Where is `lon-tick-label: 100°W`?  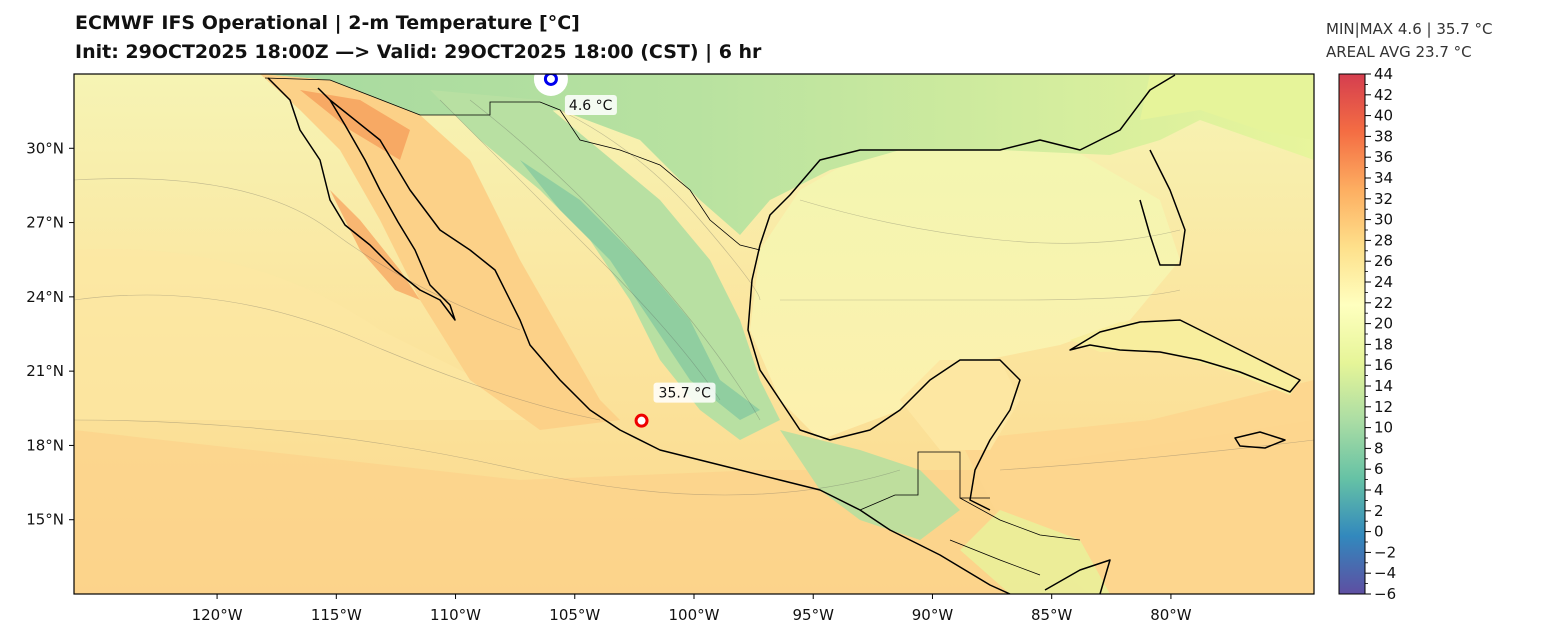 lon-tick-label: 100°W is located at coordinates (694, 615).